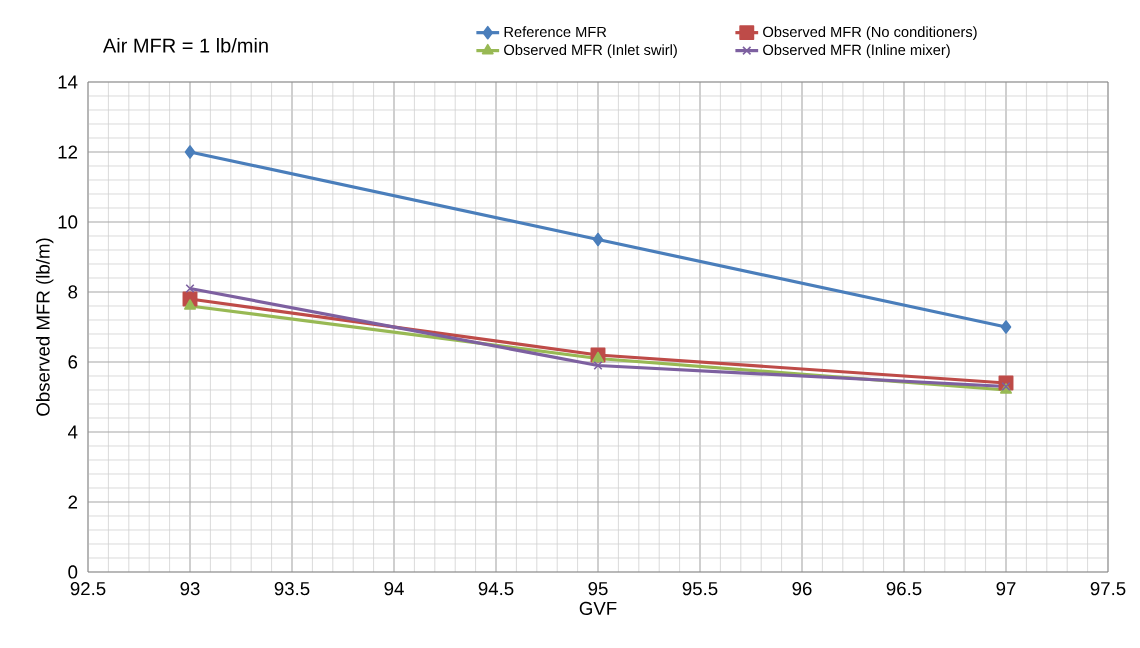 The height and width of the screenshot is (648, 1140). I want to click on x-tick-label: 94, so click(394, 589).